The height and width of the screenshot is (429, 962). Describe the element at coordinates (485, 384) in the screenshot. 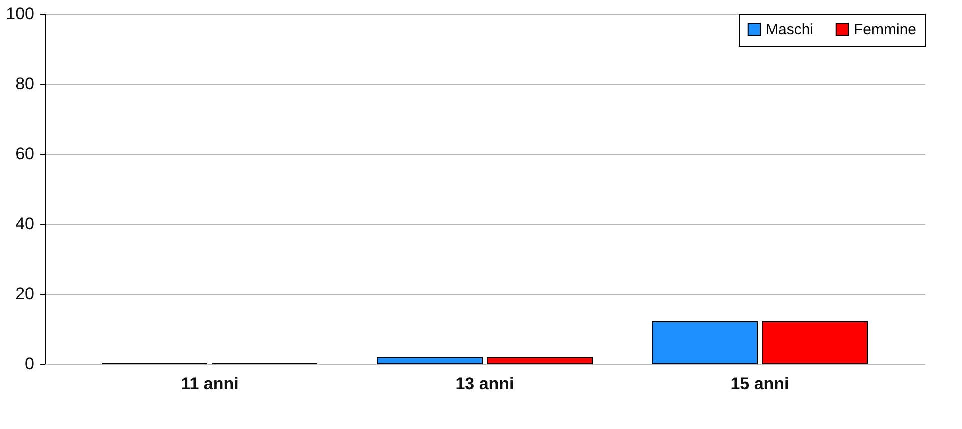

I see `x-tick-label: 13 anni` at that location.